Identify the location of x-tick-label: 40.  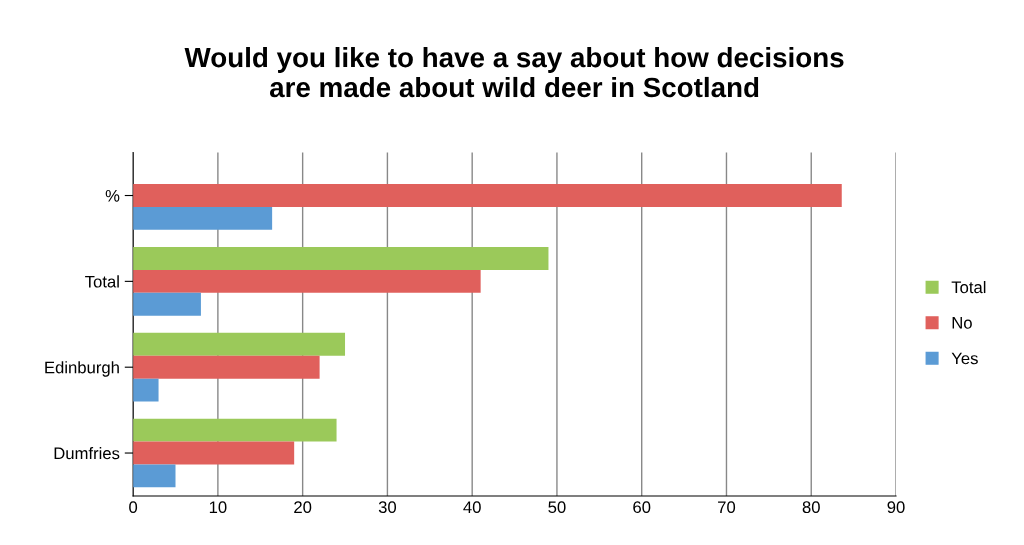
(472, 507).